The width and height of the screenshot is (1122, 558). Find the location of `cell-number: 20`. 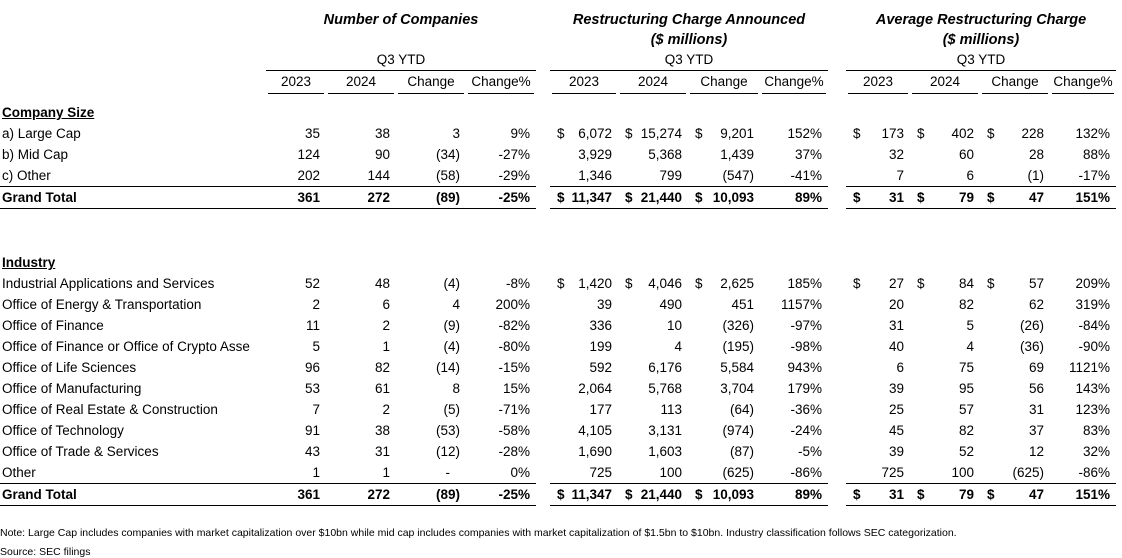

cell-number: 20 is located at coordinates (896, 304).